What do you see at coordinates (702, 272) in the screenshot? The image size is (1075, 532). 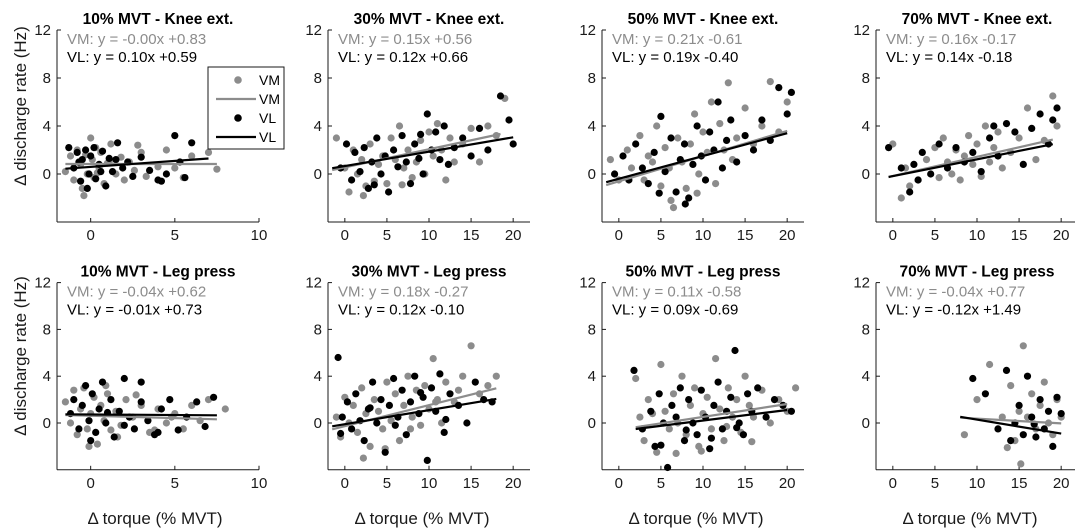 I see `panel-title: 50% MVT - Leg press` at bounding box center [702, 272].